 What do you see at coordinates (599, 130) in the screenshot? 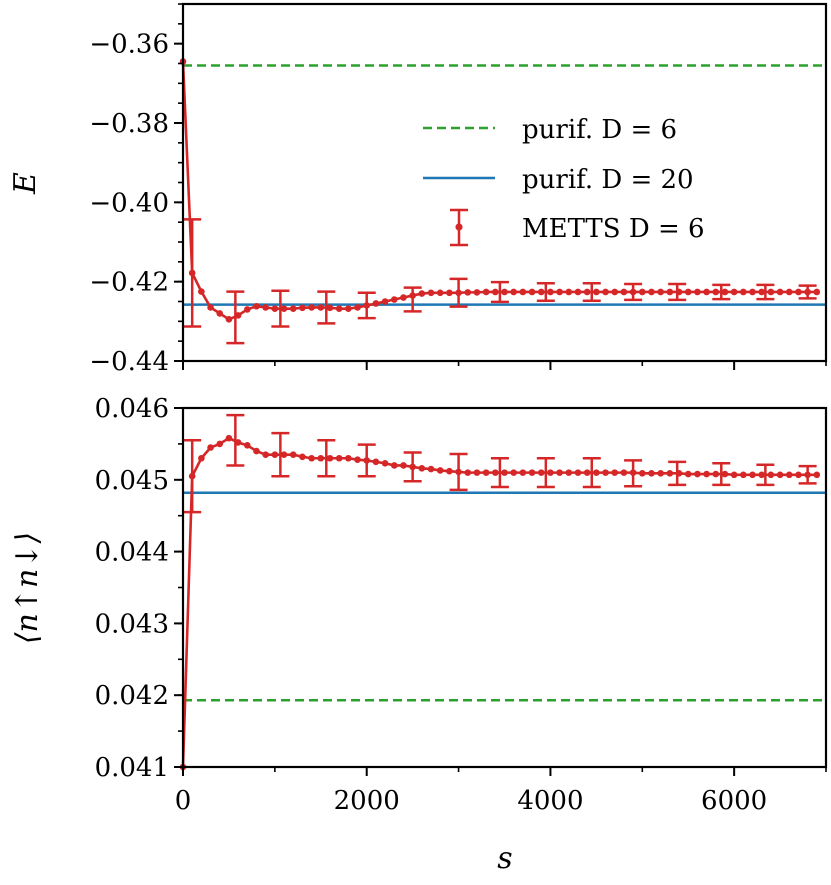
I see `legend-purif-d6-label: purif. D = 6` at bounding box center [599, 130].